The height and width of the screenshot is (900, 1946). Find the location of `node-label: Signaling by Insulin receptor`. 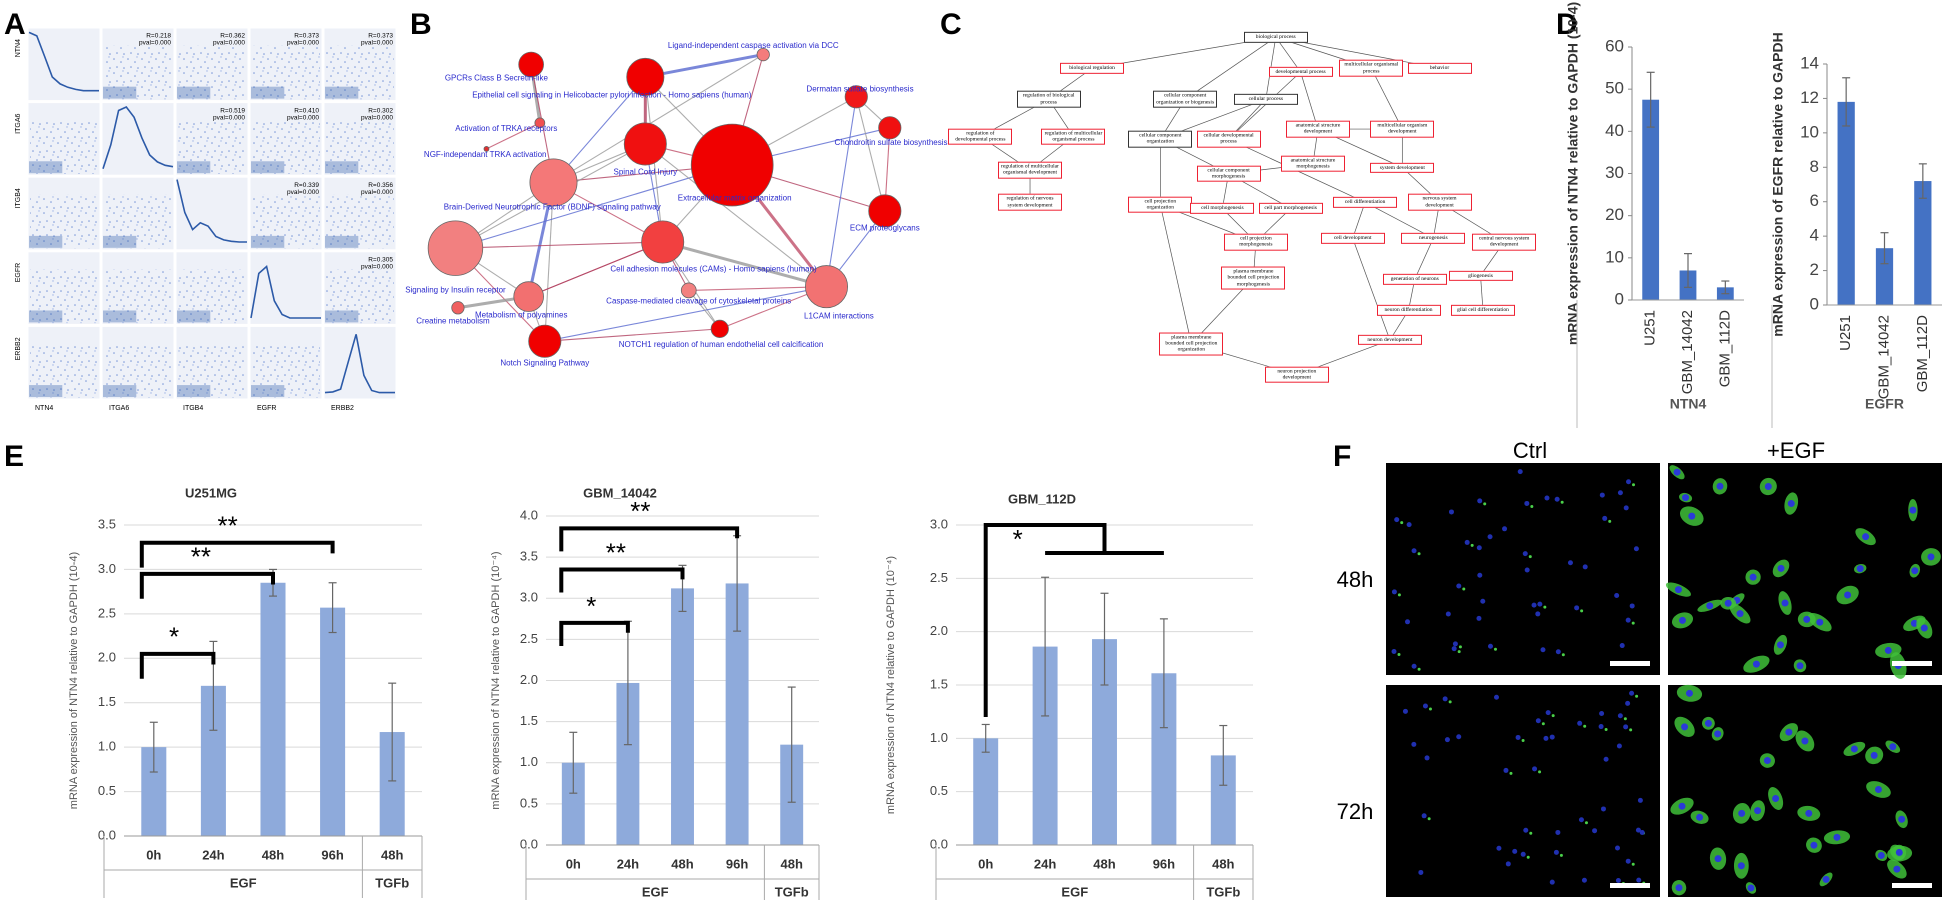

node-label: Signaling by Insulin receptor is located at coordinates (455, 290).